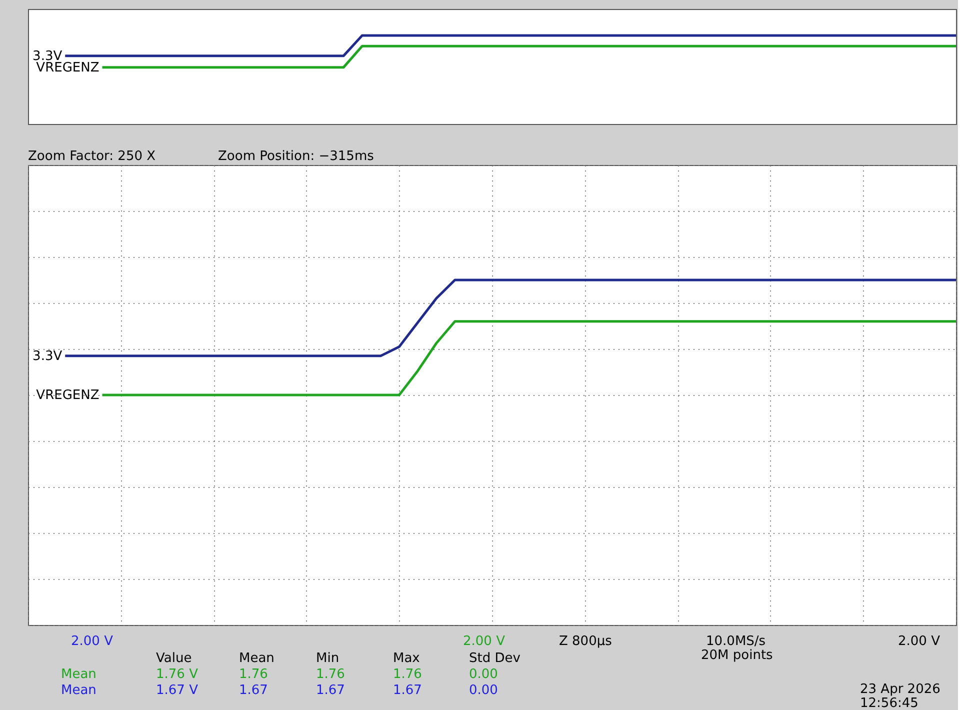  Describe the element at coordinates (296, 156) in the screenshot. I see `text: Zoom Position: −315ms` at that location.